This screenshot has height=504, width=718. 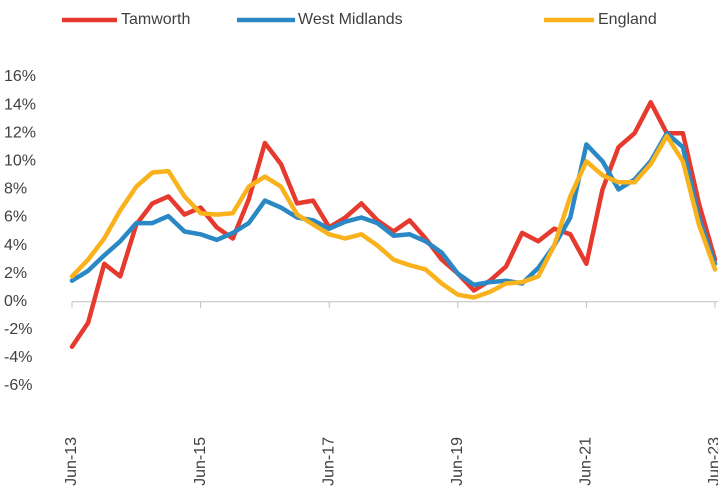 What do you see at coordinates (155, 19) in the screenshot?
I see `legend-label: Tamworth` at bounding box center [155, 19].